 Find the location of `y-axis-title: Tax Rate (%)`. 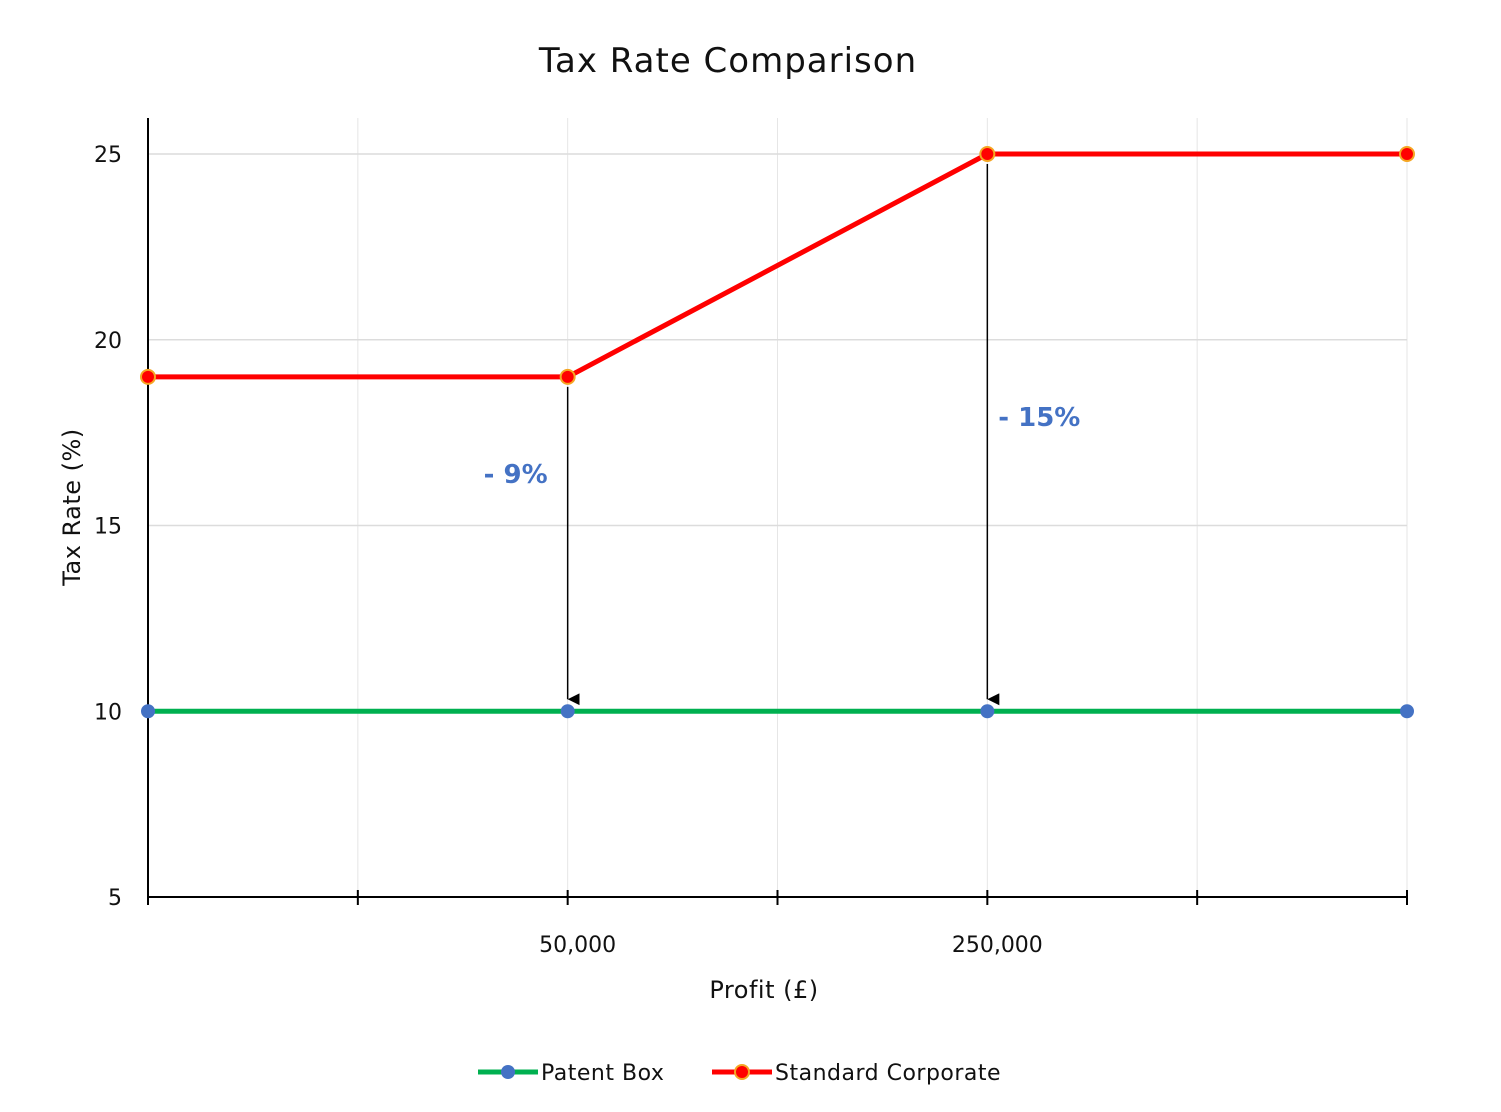

y-axis-title: Tax Rate (%) is located at coordinates (72, 507).